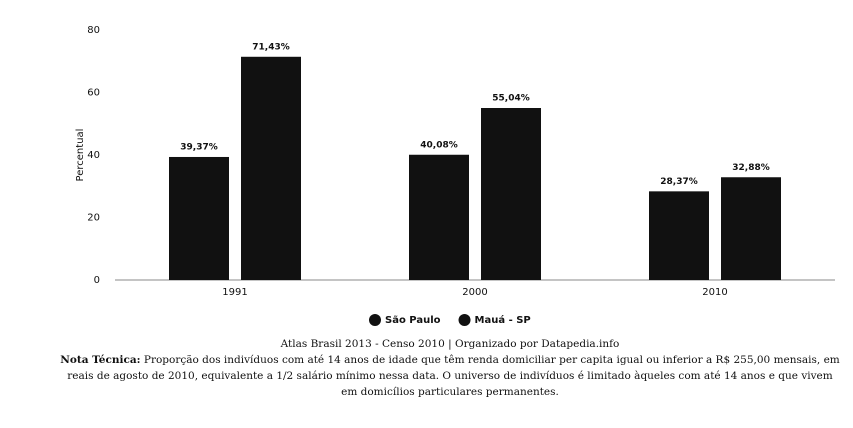 This screenshot has width=853, height=428. Describe the element at coordinates (439, 145) in the screenshot. I see `value-label: 40,08%` at that location.